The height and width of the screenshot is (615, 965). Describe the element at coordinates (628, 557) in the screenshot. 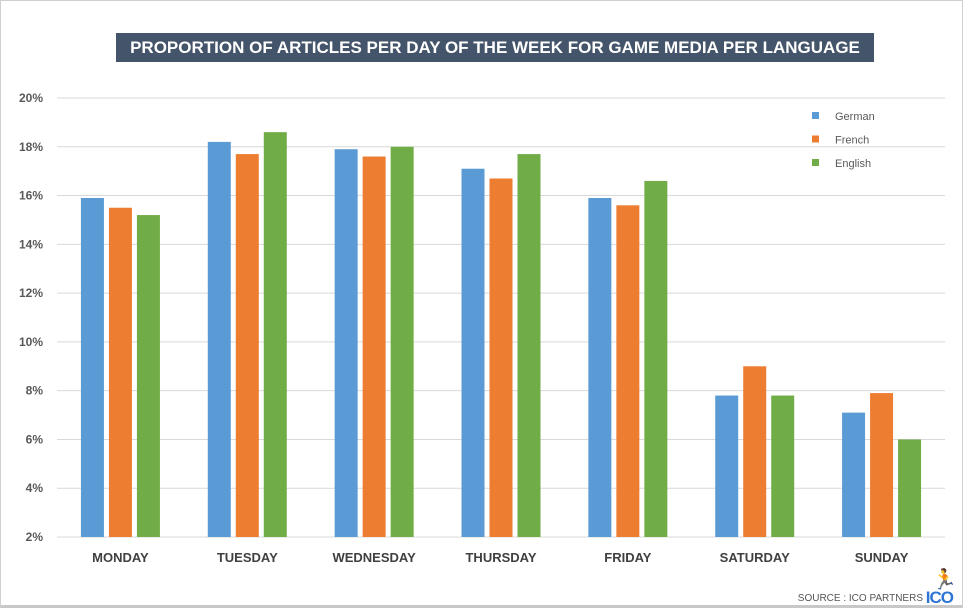

I see `x-tick-label: FRIDAY` at that location.